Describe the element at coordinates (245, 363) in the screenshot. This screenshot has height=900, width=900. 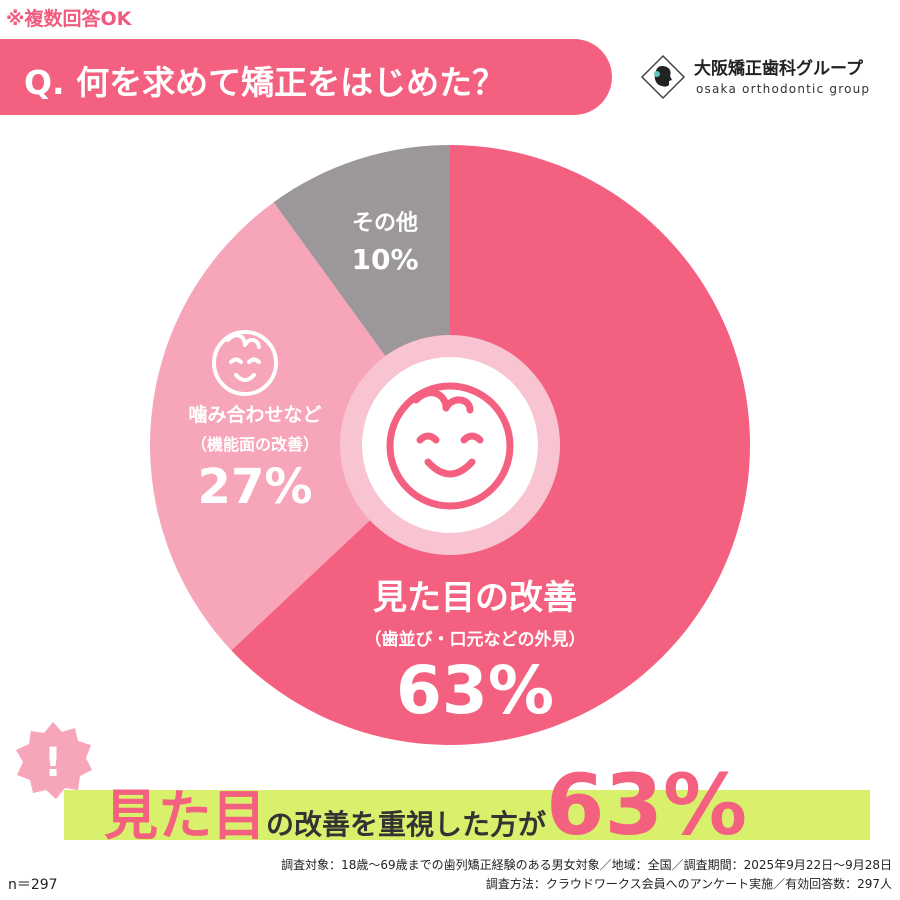
I see `baby-face-icon` at that location.